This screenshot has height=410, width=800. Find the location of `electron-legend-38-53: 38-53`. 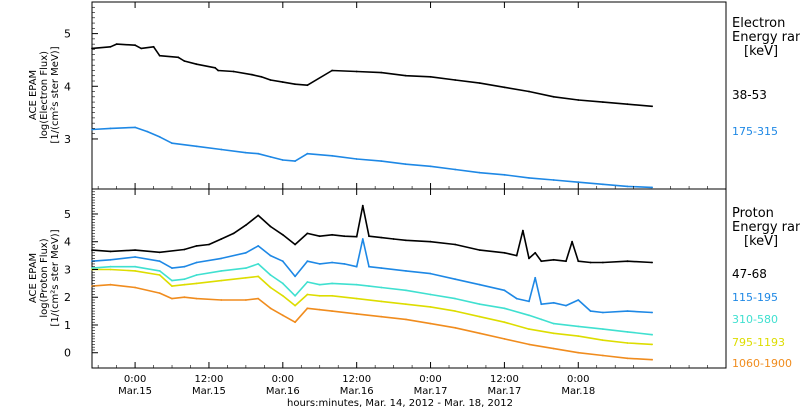

electron-legend-38-53: 38-53 is located at coordinates (749, 95).